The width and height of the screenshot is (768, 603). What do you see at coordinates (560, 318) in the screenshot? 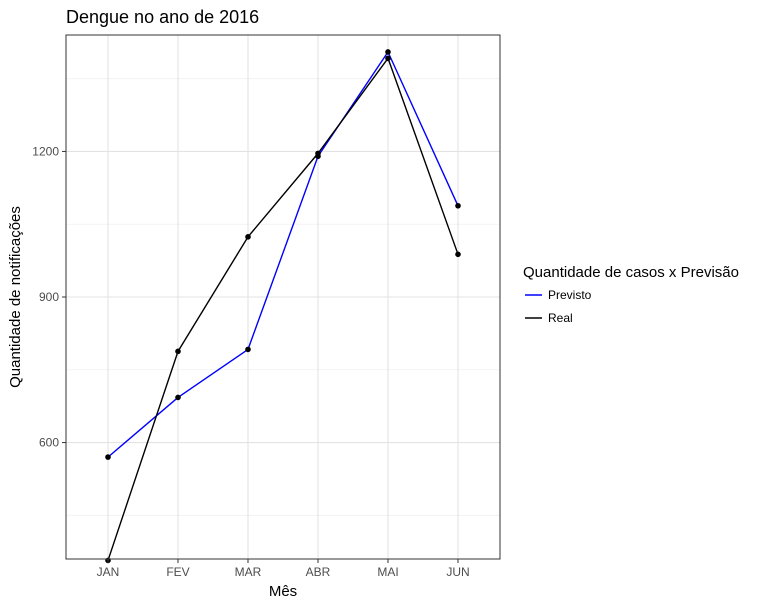
I see `legend-label-real: Real` at bounding box center [560, 318].